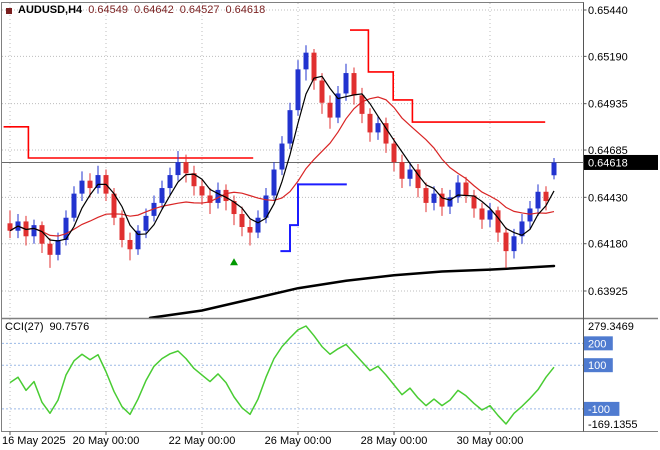 The width and height of the screenshot is (660, 450). I want to click on indicator-label: CCI(27) 90.7576, so click(47, 327).